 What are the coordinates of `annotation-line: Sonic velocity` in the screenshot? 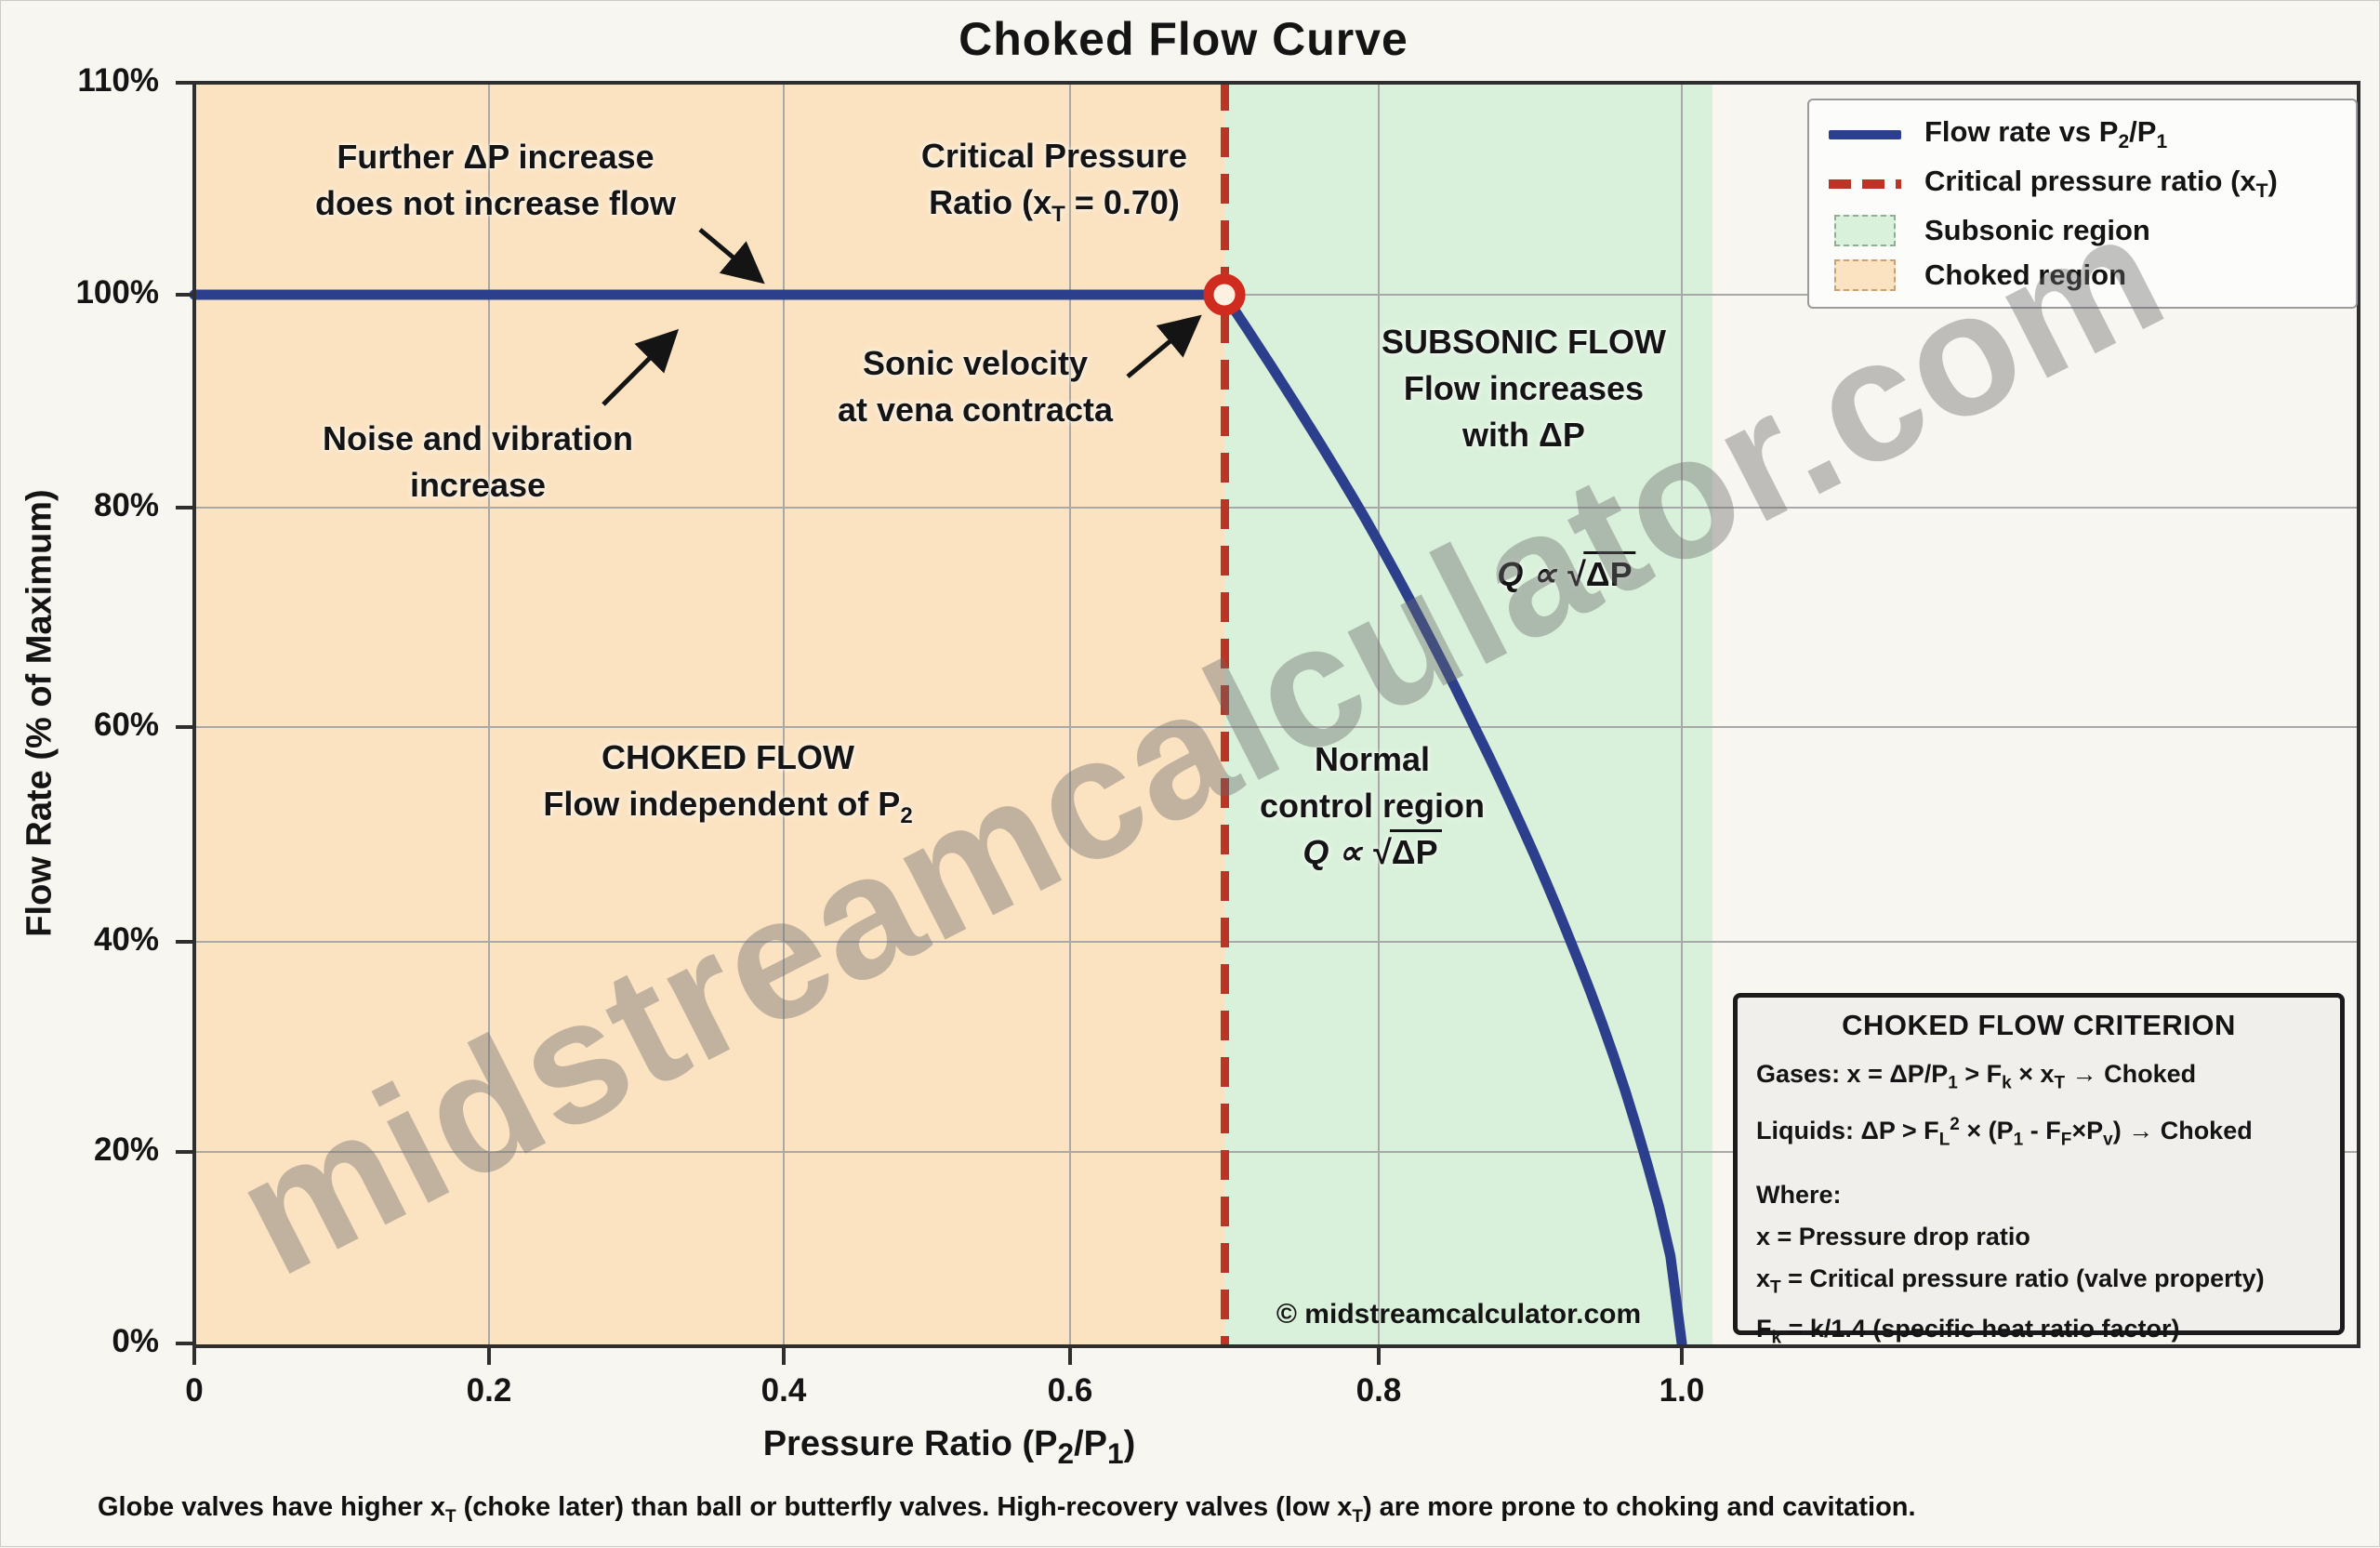 It's located at (975, 363).